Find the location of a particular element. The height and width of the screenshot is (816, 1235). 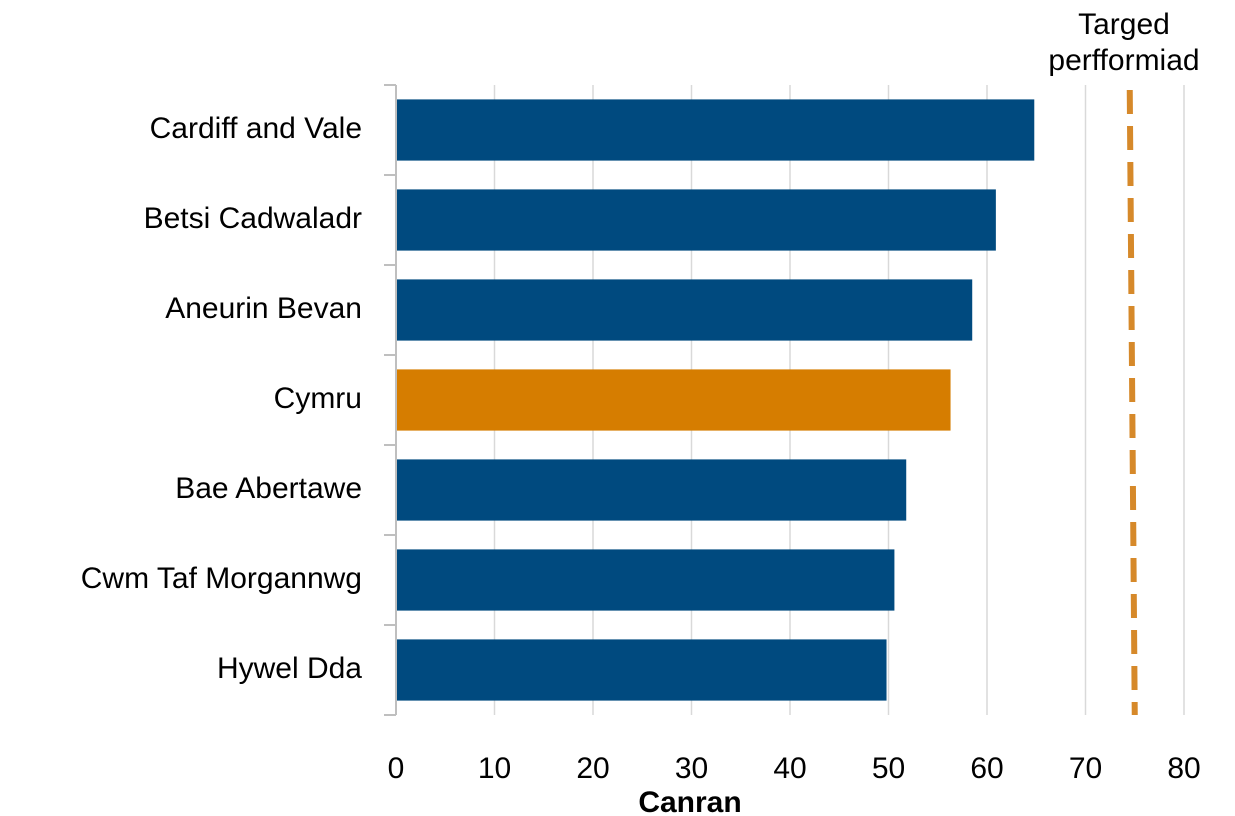

x-tick-label-0: 0 is located at coordinates (396, 768).